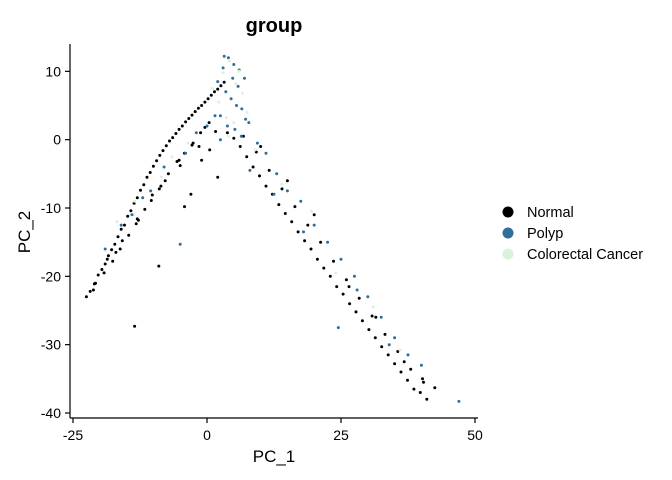  Describe the element at coordinates (585, 255) in the screenshot. I see `legend-label-2: Colorectal Cancer` at that location.